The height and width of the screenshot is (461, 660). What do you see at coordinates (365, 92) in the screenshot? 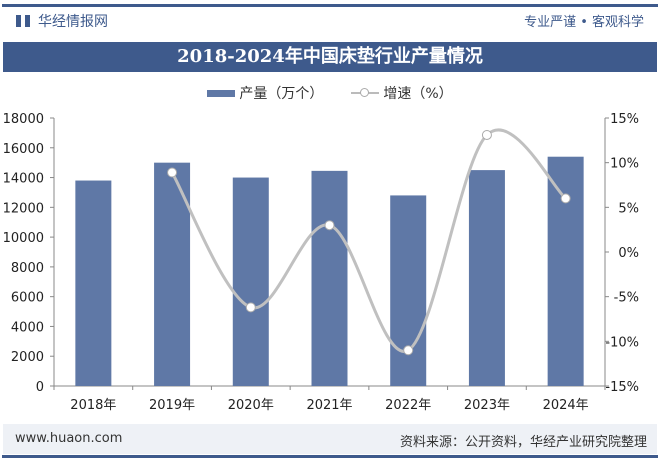
I see `legend-line-swatch` at bounding box center [365, 92].